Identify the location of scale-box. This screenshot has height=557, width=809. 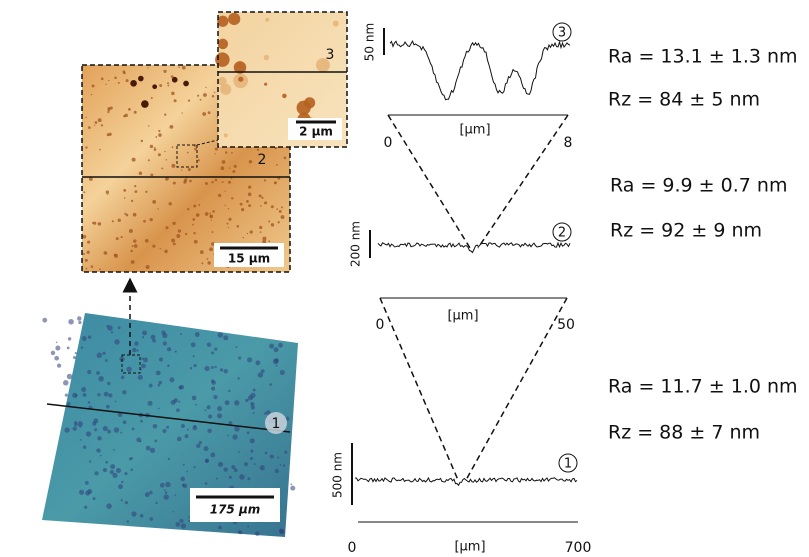
(235, 505).